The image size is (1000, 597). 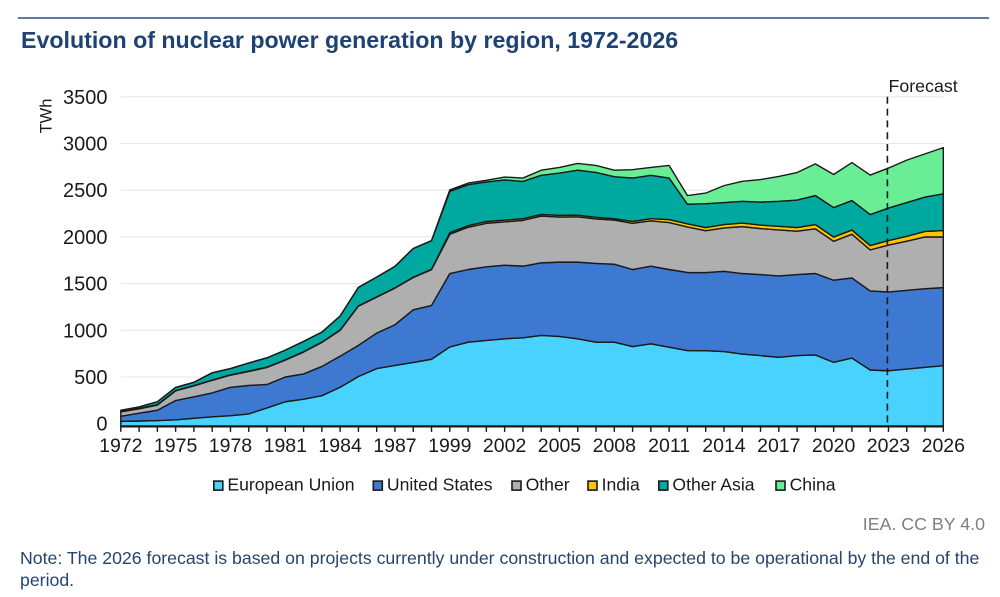 I want to click on svg-text: 3500, so click(x=85, y=98).